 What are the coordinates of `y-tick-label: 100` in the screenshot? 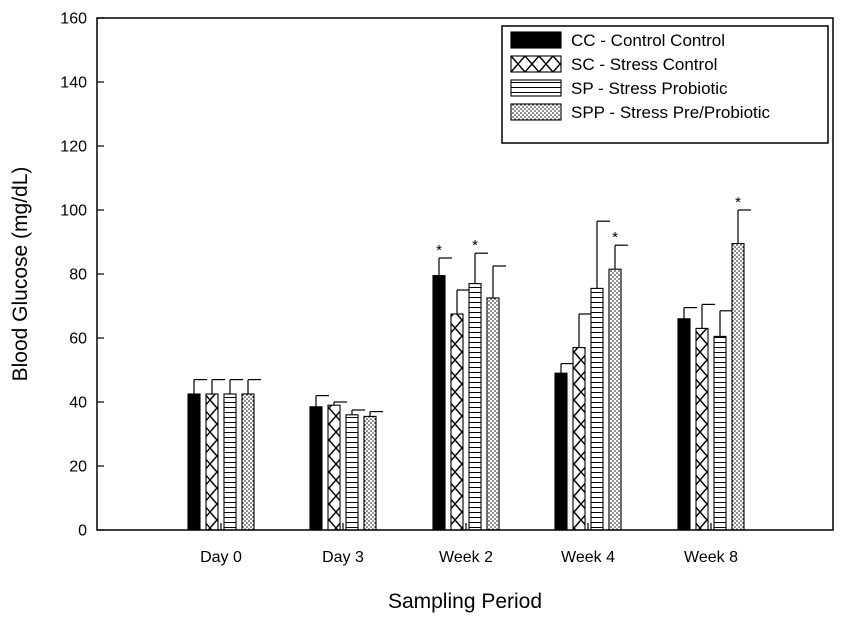 It's located at (73, 211).